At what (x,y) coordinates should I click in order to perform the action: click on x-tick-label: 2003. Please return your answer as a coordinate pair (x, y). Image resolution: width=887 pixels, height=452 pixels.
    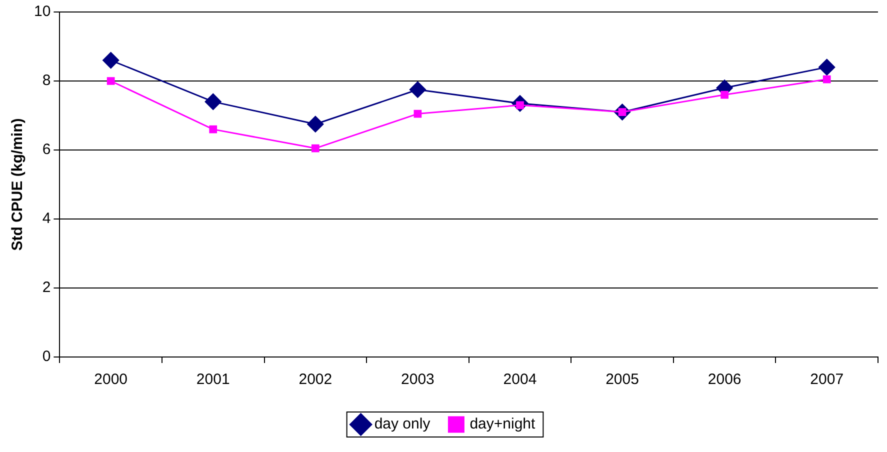
    Looking at the image, I should click on (417, 379).